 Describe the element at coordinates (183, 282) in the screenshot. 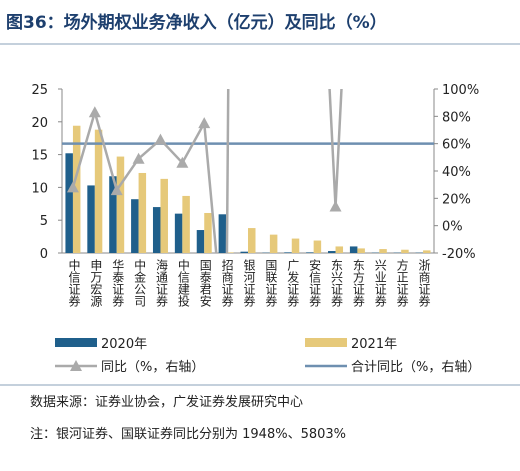

I see `x-tick-label: 中信建投` at that location.